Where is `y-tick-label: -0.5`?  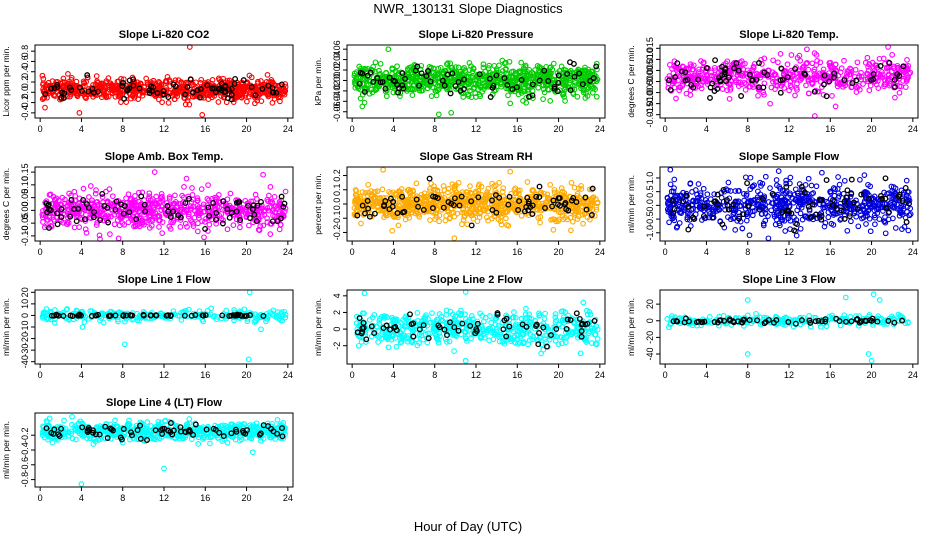 y-tick-label: -0.5 is located at coordinates (650, 219).